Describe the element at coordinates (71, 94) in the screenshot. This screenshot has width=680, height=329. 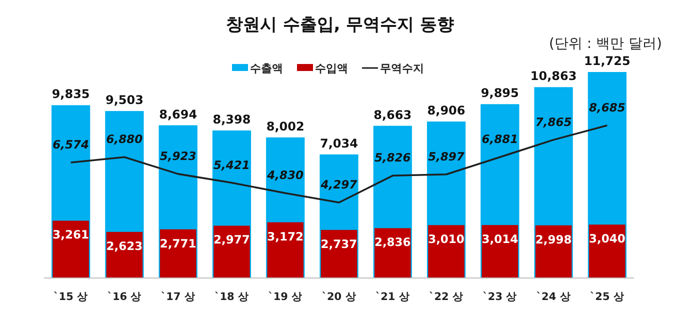
I see `data-label: 9,835` at that location.